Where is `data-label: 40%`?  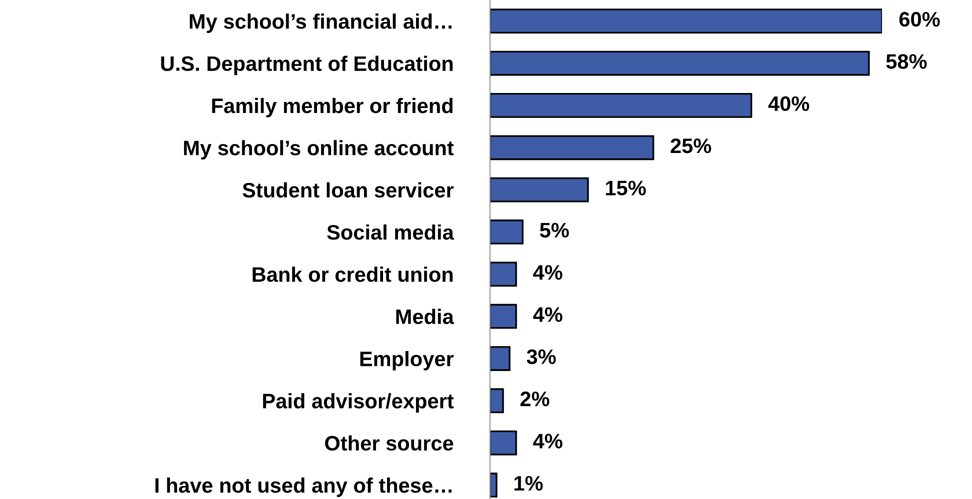 data-label: 40% is located at coordinates (789, 104).